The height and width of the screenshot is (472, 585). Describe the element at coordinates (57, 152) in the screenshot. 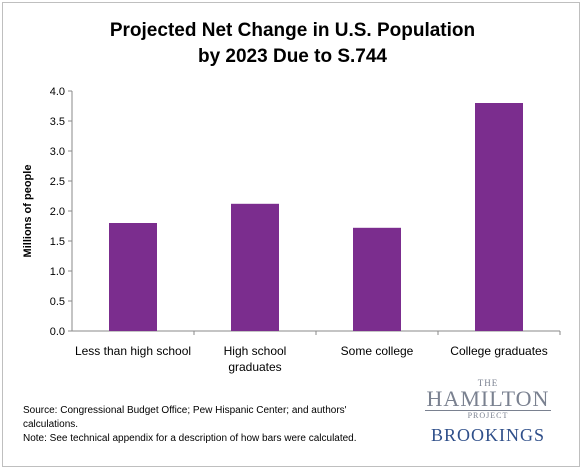

I see `y-tick-label: 3.0` at that location.